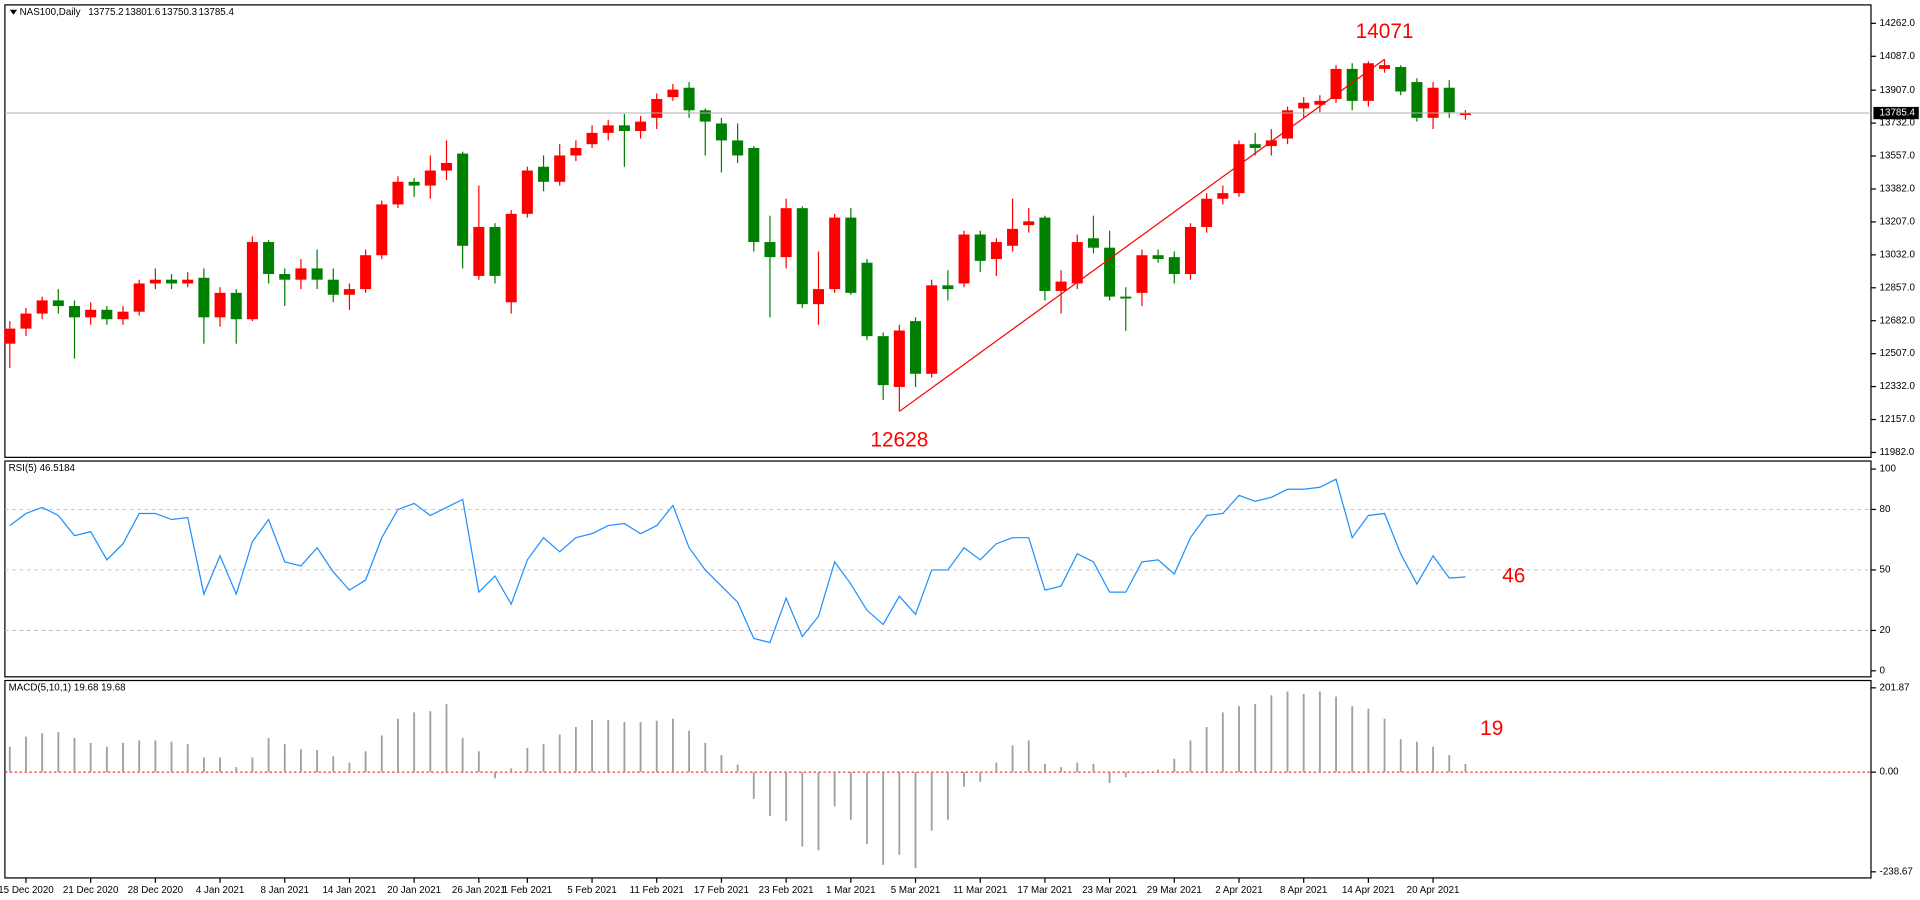  Describe the element at coordinates (1885, 509) in the screenshot. I see `y-tick-label: 80` at that location.